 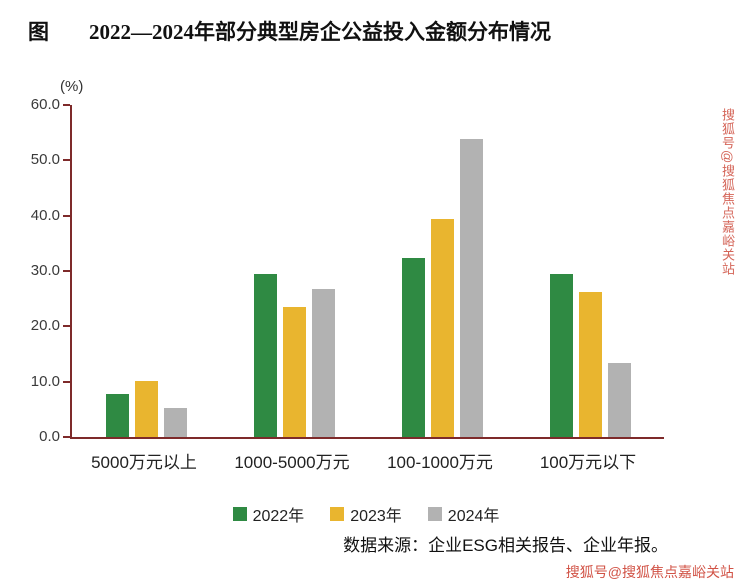 I want to click on bar-2023年-5000万元以上, so click(x=146, y=408).